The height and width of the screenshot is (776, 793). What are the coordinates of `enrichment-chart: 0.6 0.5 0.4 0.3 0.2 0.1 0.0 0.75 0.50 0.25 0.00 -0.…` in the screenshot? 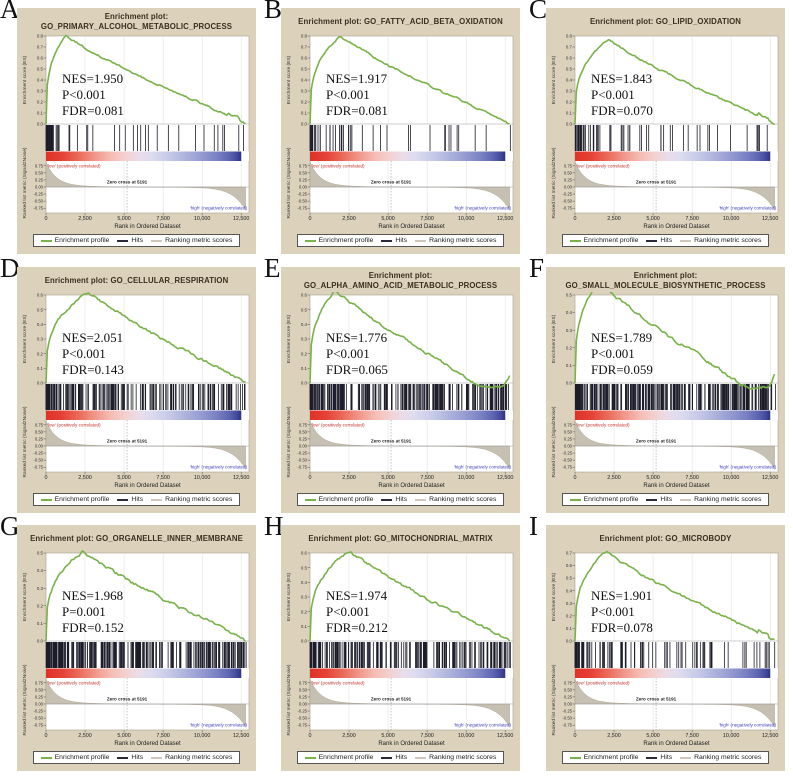 It's located at (399, 649).